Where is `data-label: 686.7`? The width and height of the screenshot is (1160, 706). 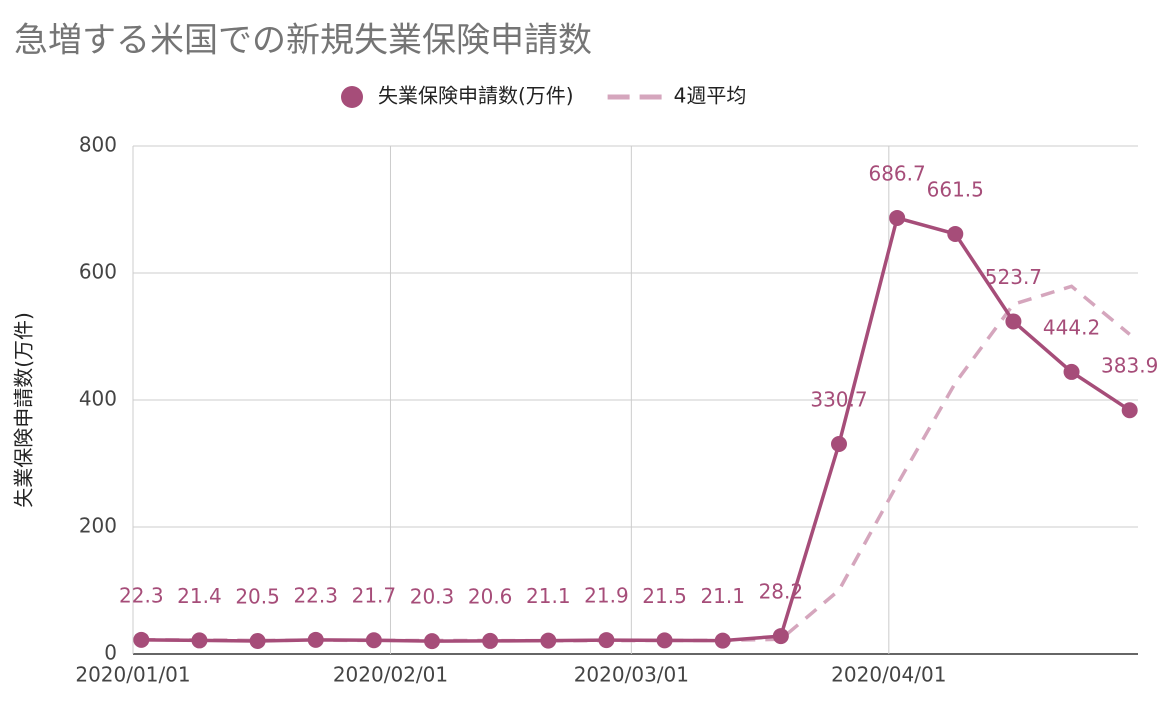
data-label: 686.7 is located at coordinates (896, 173).